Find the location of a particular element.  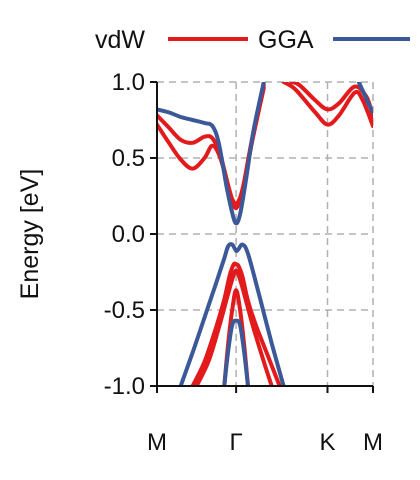

legend: vdW GGA is located at coordinates (252, 40).